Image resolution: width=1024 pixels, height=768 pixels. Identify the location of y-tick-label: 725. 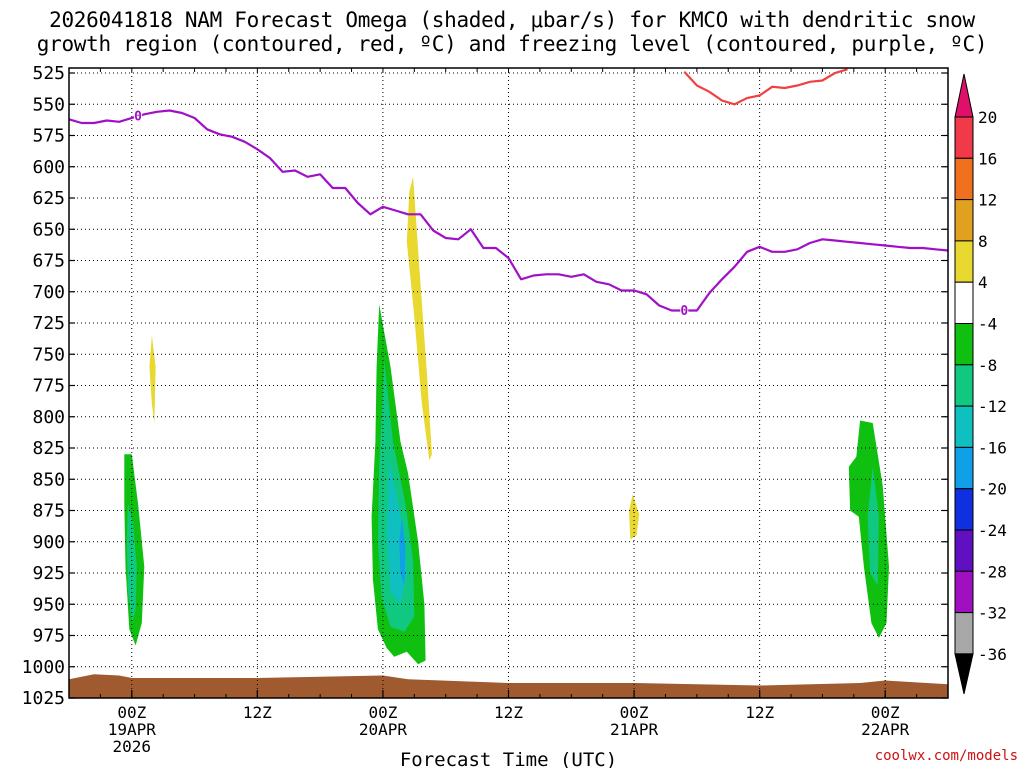
(48, 323).